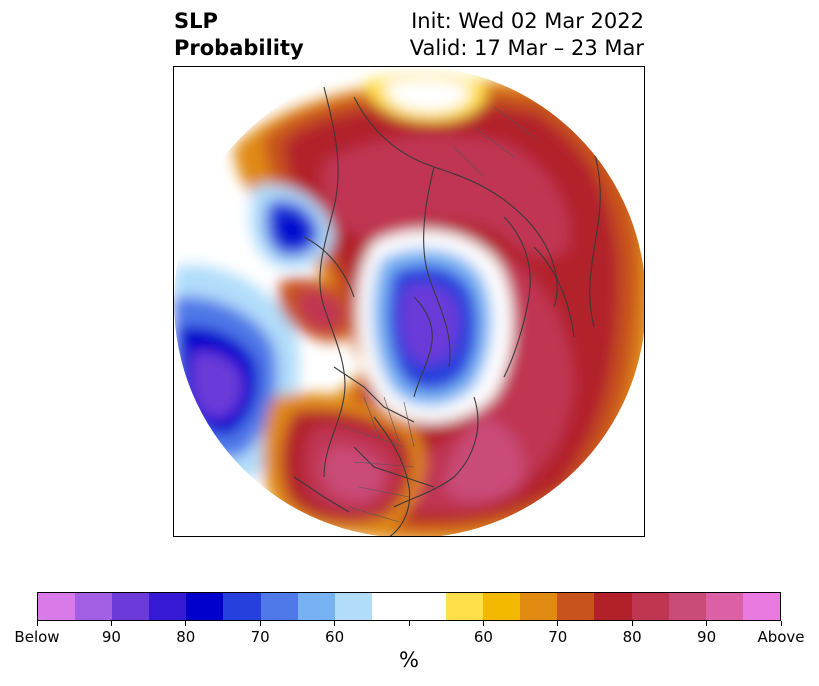  Describe the element at coordinates (527, 21) in the screenshot. I see `init-date: Init: Wed 02 Mar 2022` at that location.